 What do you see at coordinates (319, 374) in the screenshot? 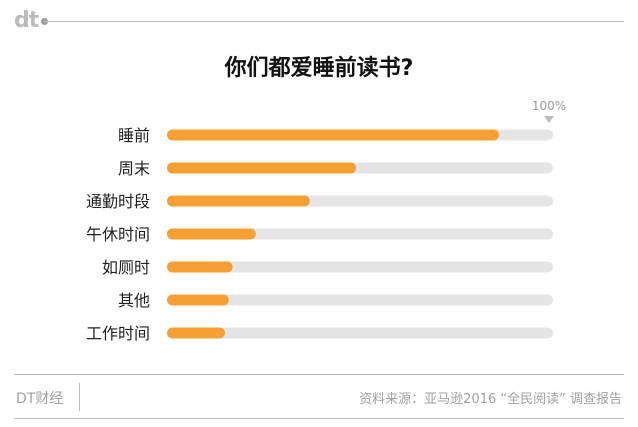
I see `footer-divider-top` at bounding box center [319, 374].